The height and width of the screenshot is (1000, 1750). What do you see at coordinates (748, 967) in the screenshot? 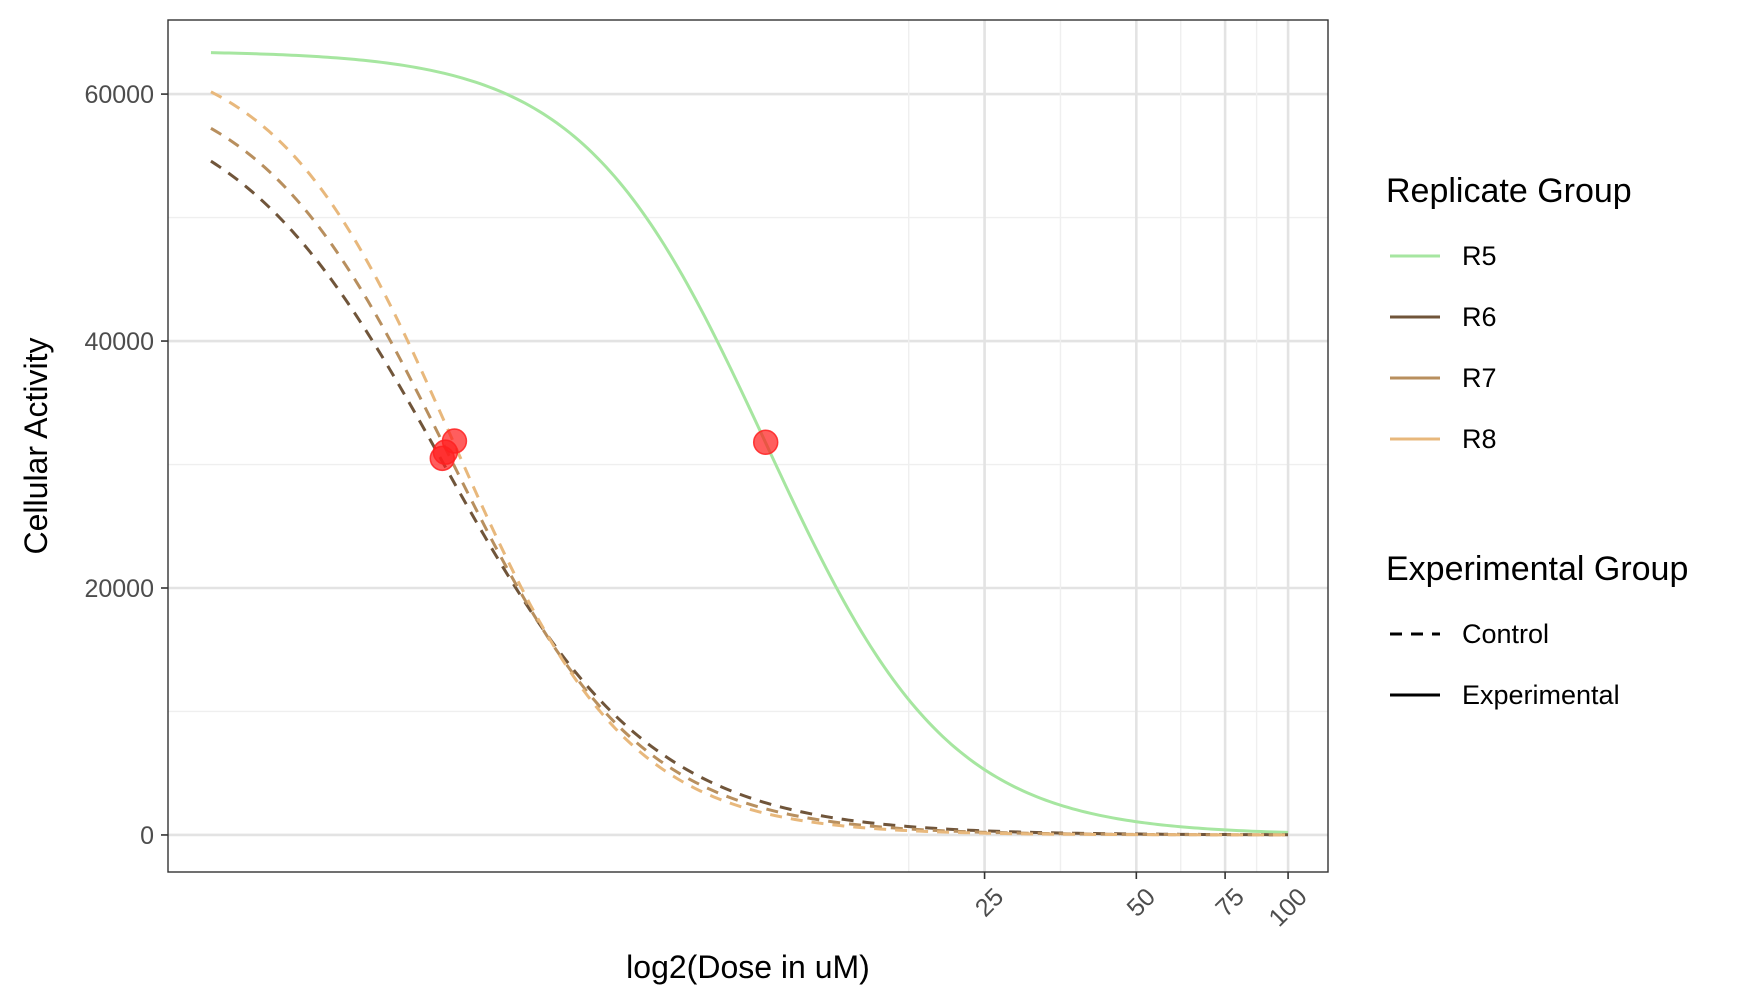
I see `x-axis-title: log2(Dose in uM)` at bounding box center [748, 967].